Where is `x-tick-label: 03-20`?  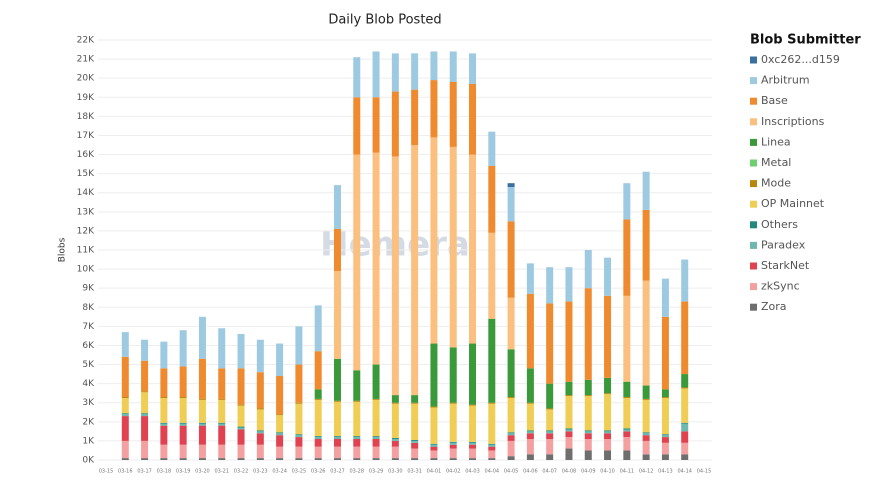 x-tick-label: 03-20 is located at coordinates (202, 472).